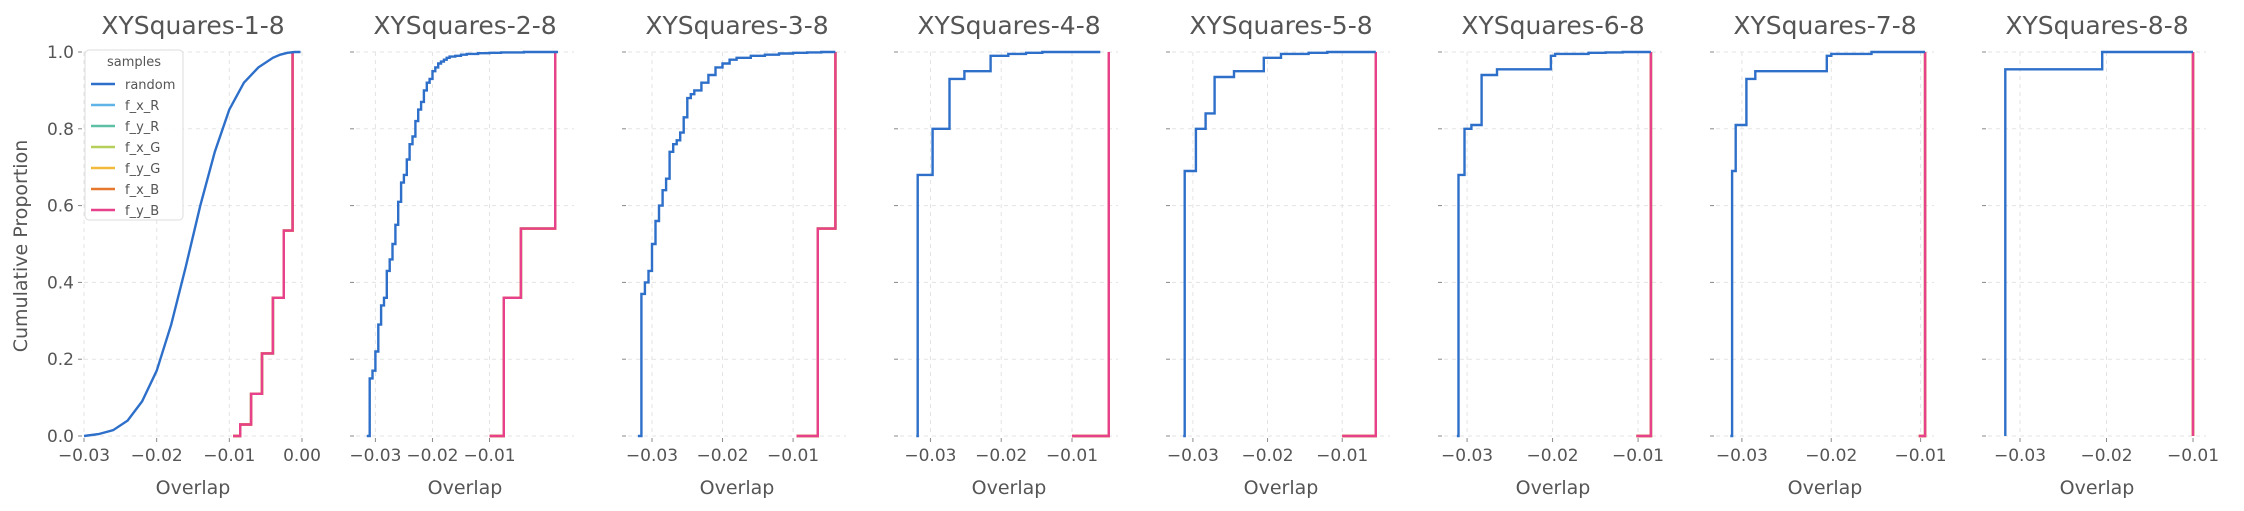 Image resolution: width=2244 pixels, height=511 pixels. What do you see at coordinates (1551, 255) in the screenshot?
I see `chart-panel-6: −0.03 −0.02 −0.01 XYSquares-6-8 Overlap` at bounding box center [1551, 255].